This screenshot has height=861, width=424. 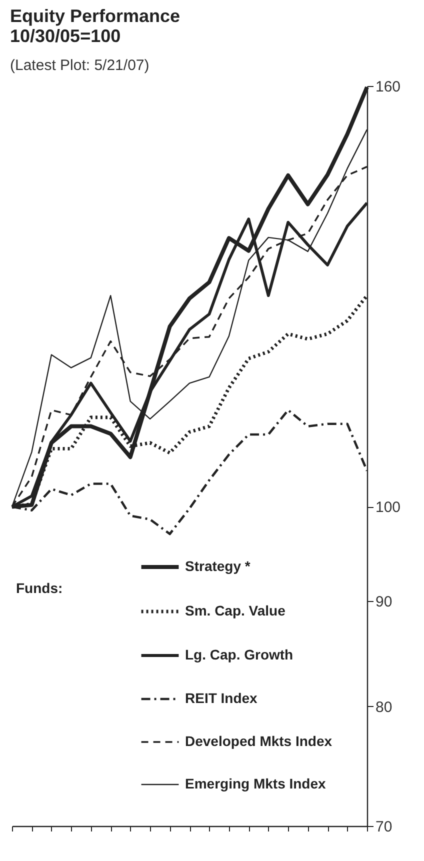 I want to click on chart-subtitle: (Latest Plot: 5/21/07), so click(x=80, y=65).